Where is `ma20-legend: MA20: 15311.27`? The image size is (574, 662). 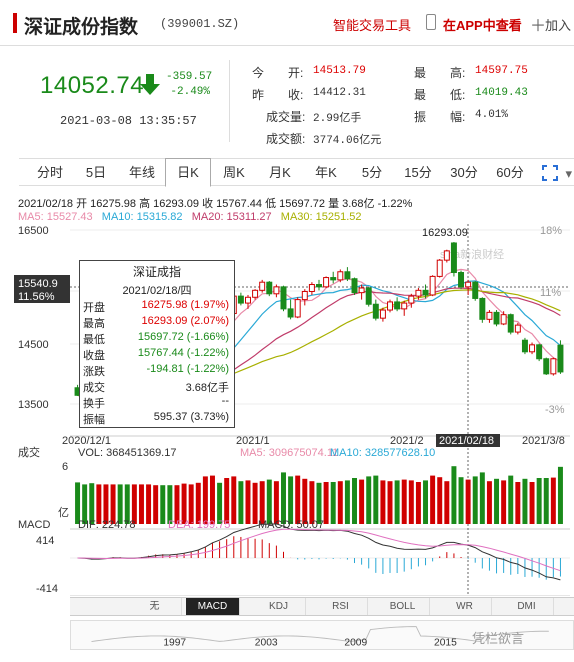
ma20-legend: MA20: 15311.27 is located at coordinates (231, 217).